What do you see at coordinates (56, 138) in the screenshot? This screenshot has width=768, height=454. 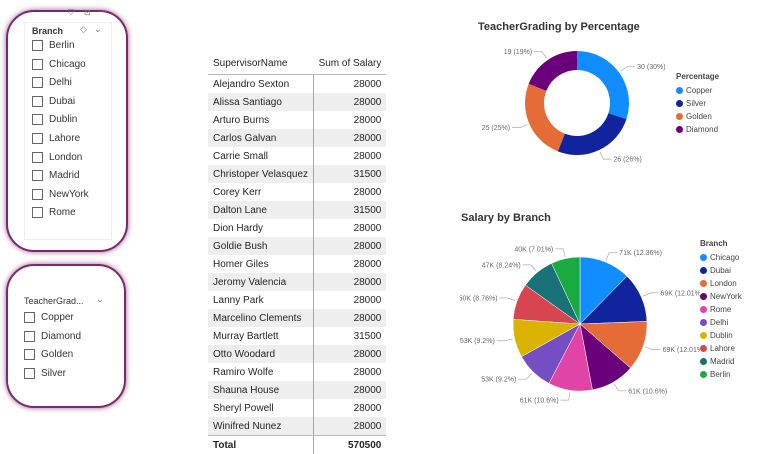 I see `slicer-item-lahore: Lahore` at bounding box center [56, 138].